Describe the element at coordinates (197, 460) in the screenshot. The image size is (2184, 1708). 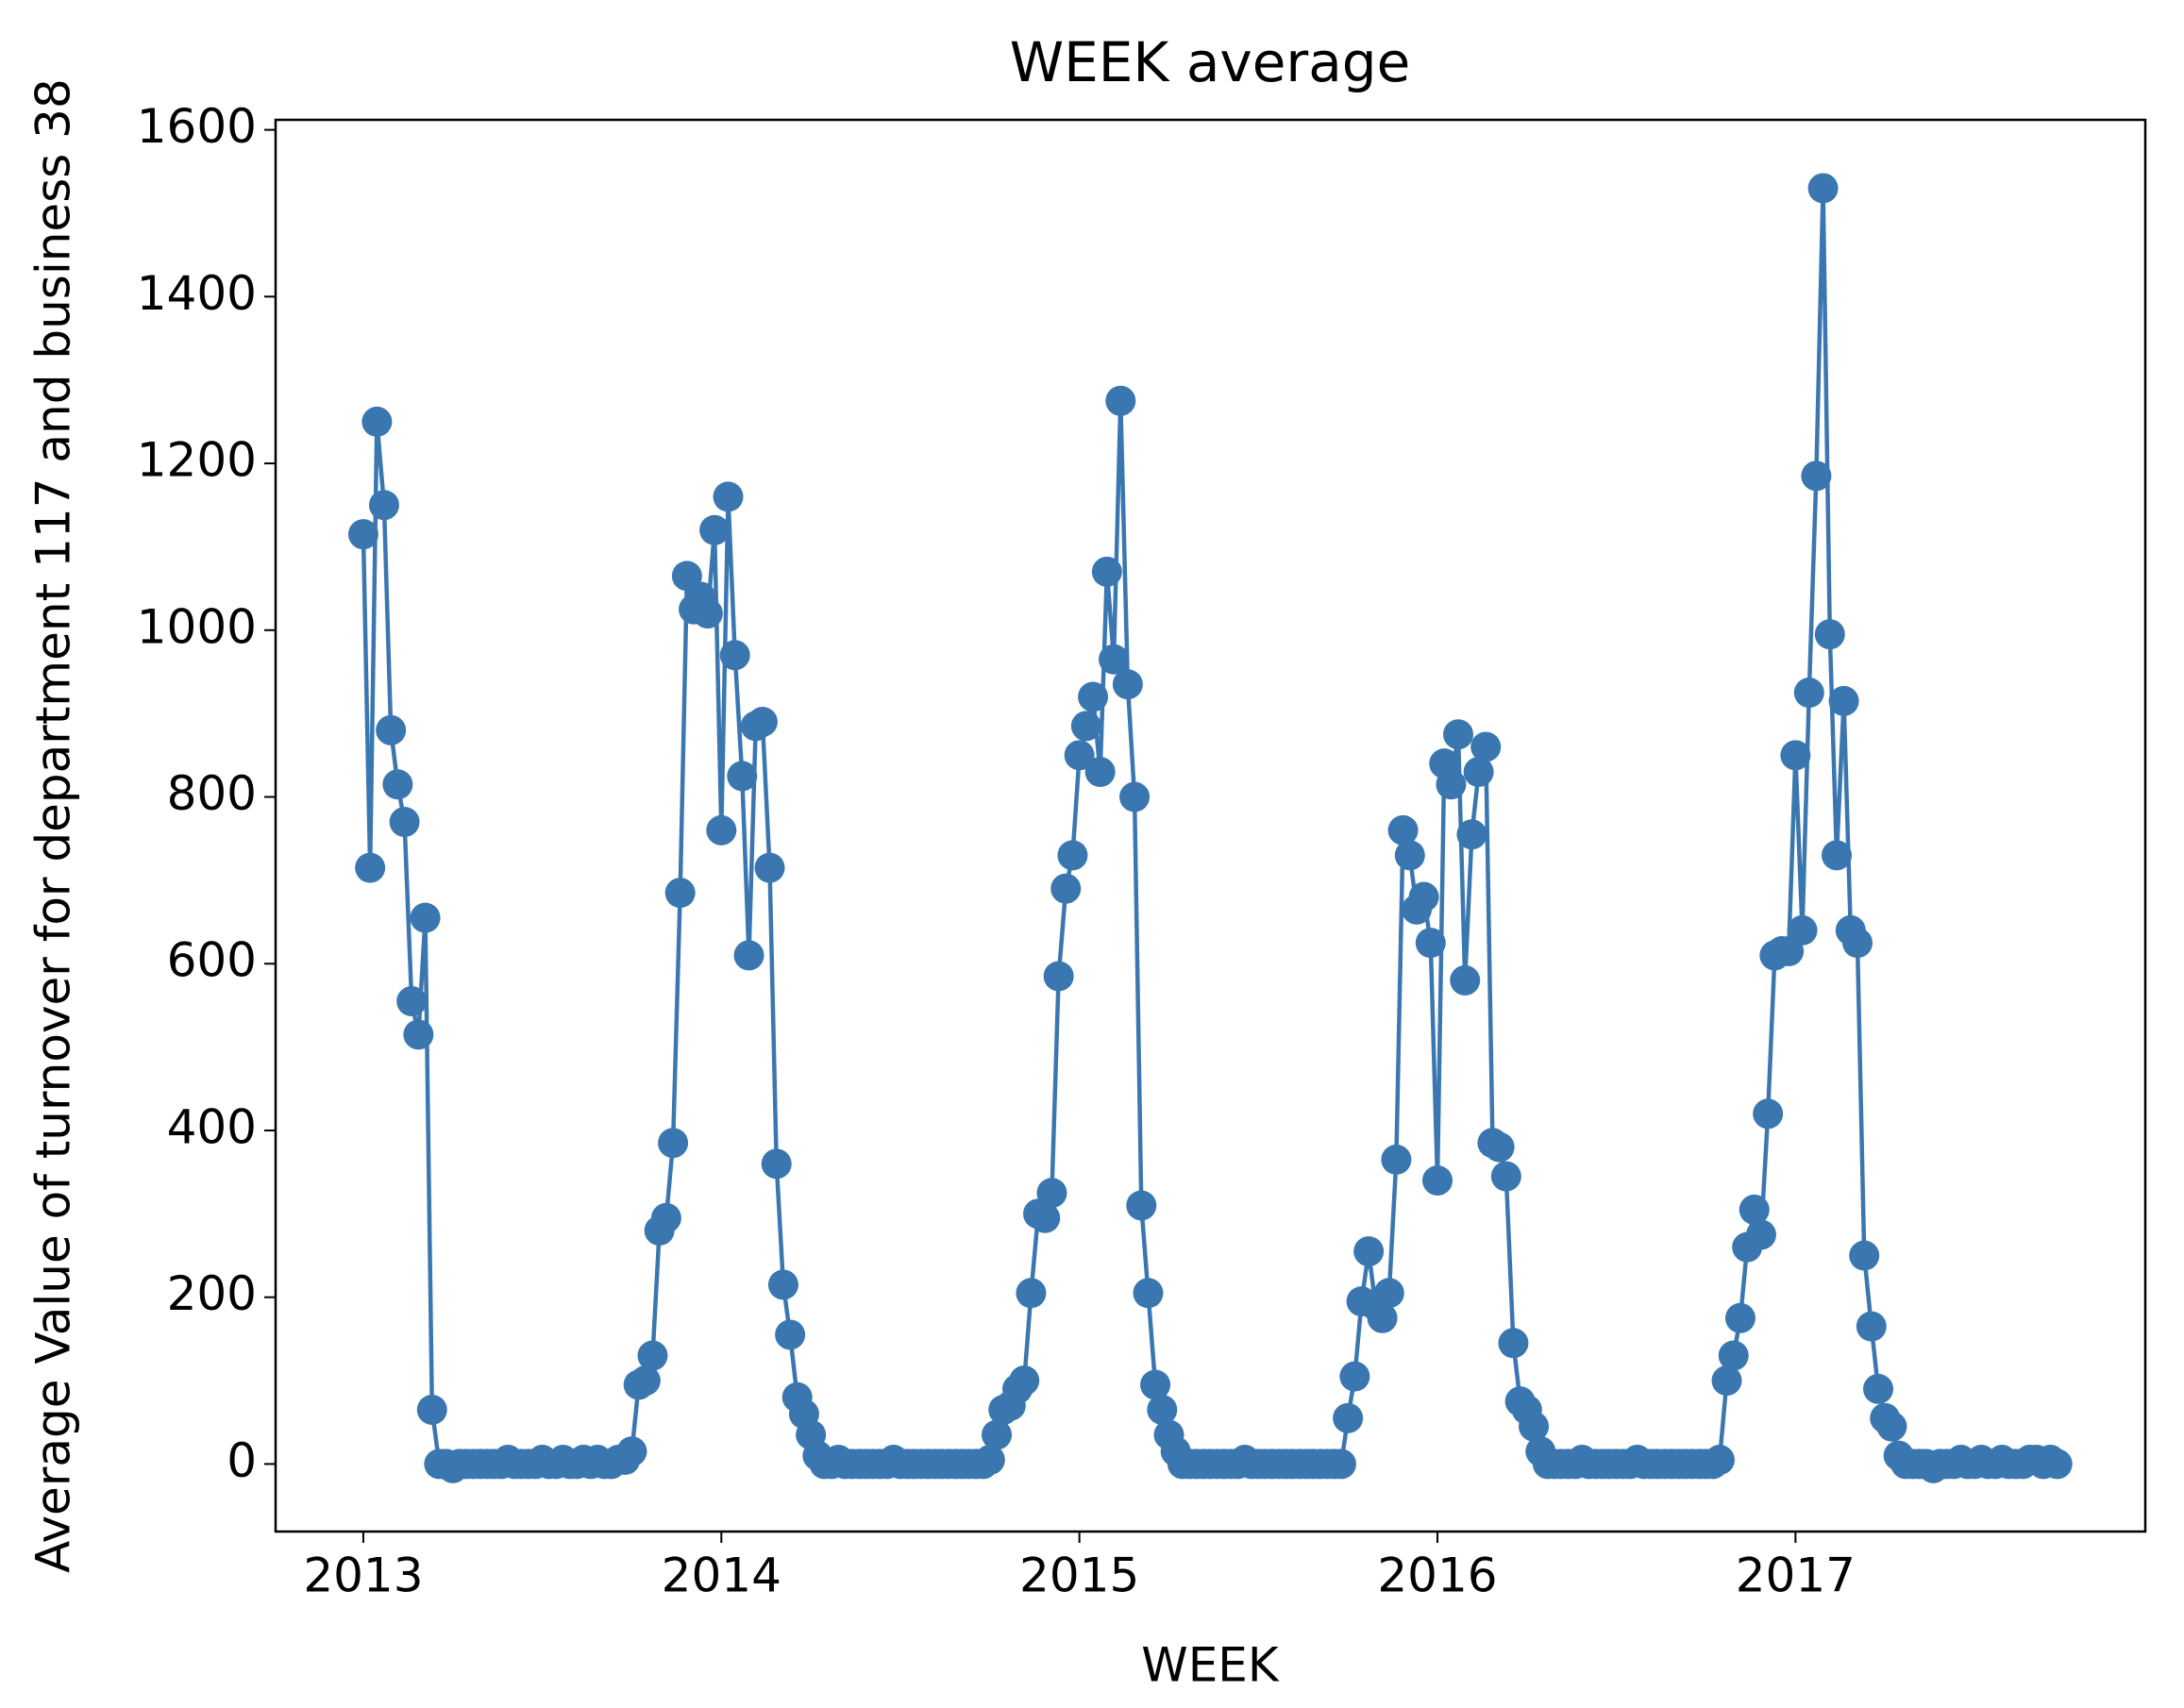
I see `y-tick-label: 1200` at that location.